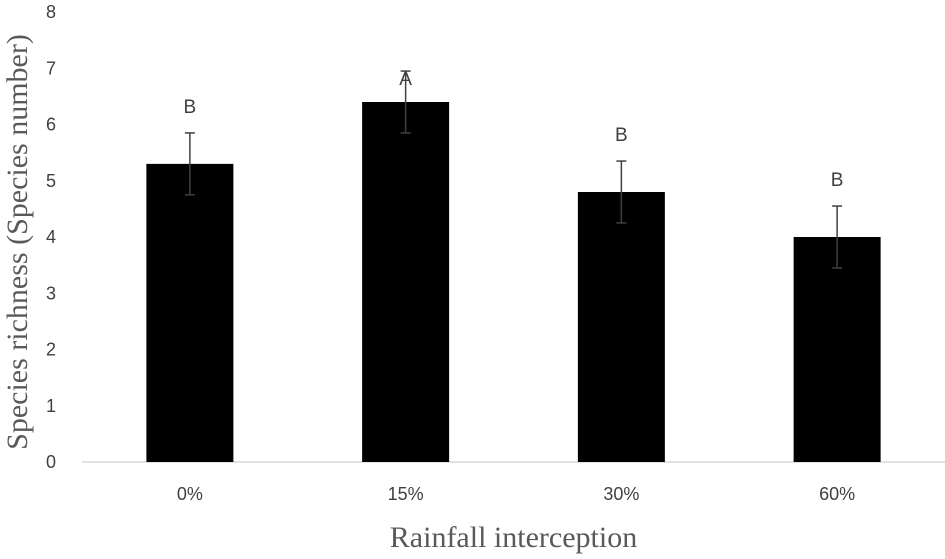 The image size is (945, 559). I want to click on x-tick-label: 30%, so click(621, 494).